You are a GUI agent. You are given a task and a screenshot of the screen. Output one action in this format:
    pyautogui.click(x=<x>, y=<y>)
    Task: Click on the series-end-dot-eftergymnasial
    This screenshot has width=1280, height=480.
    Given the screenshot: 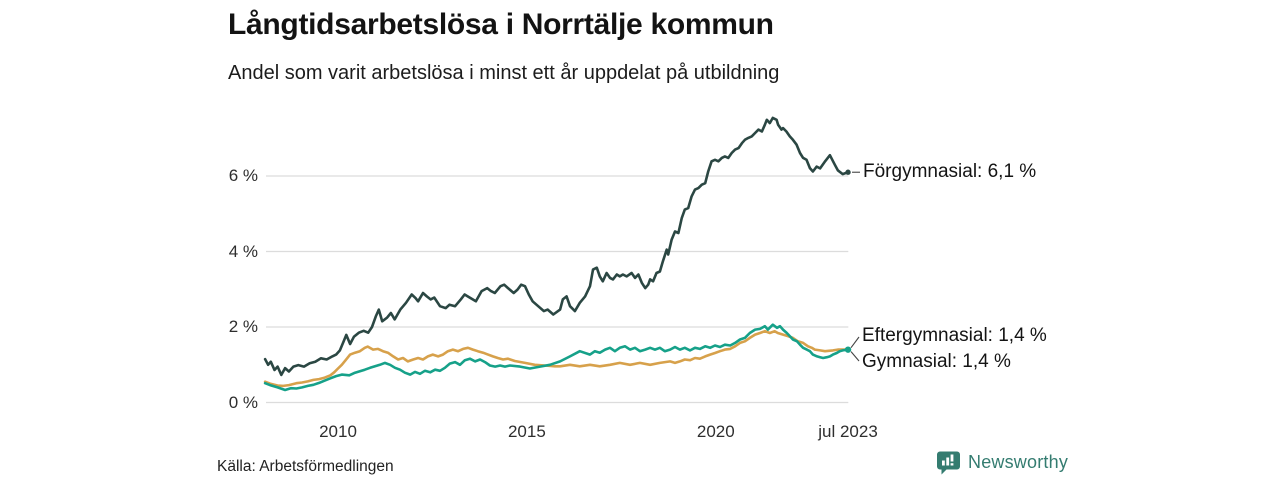 What is the action you would take?
    pyautogui.click(x=848, y=349)
    